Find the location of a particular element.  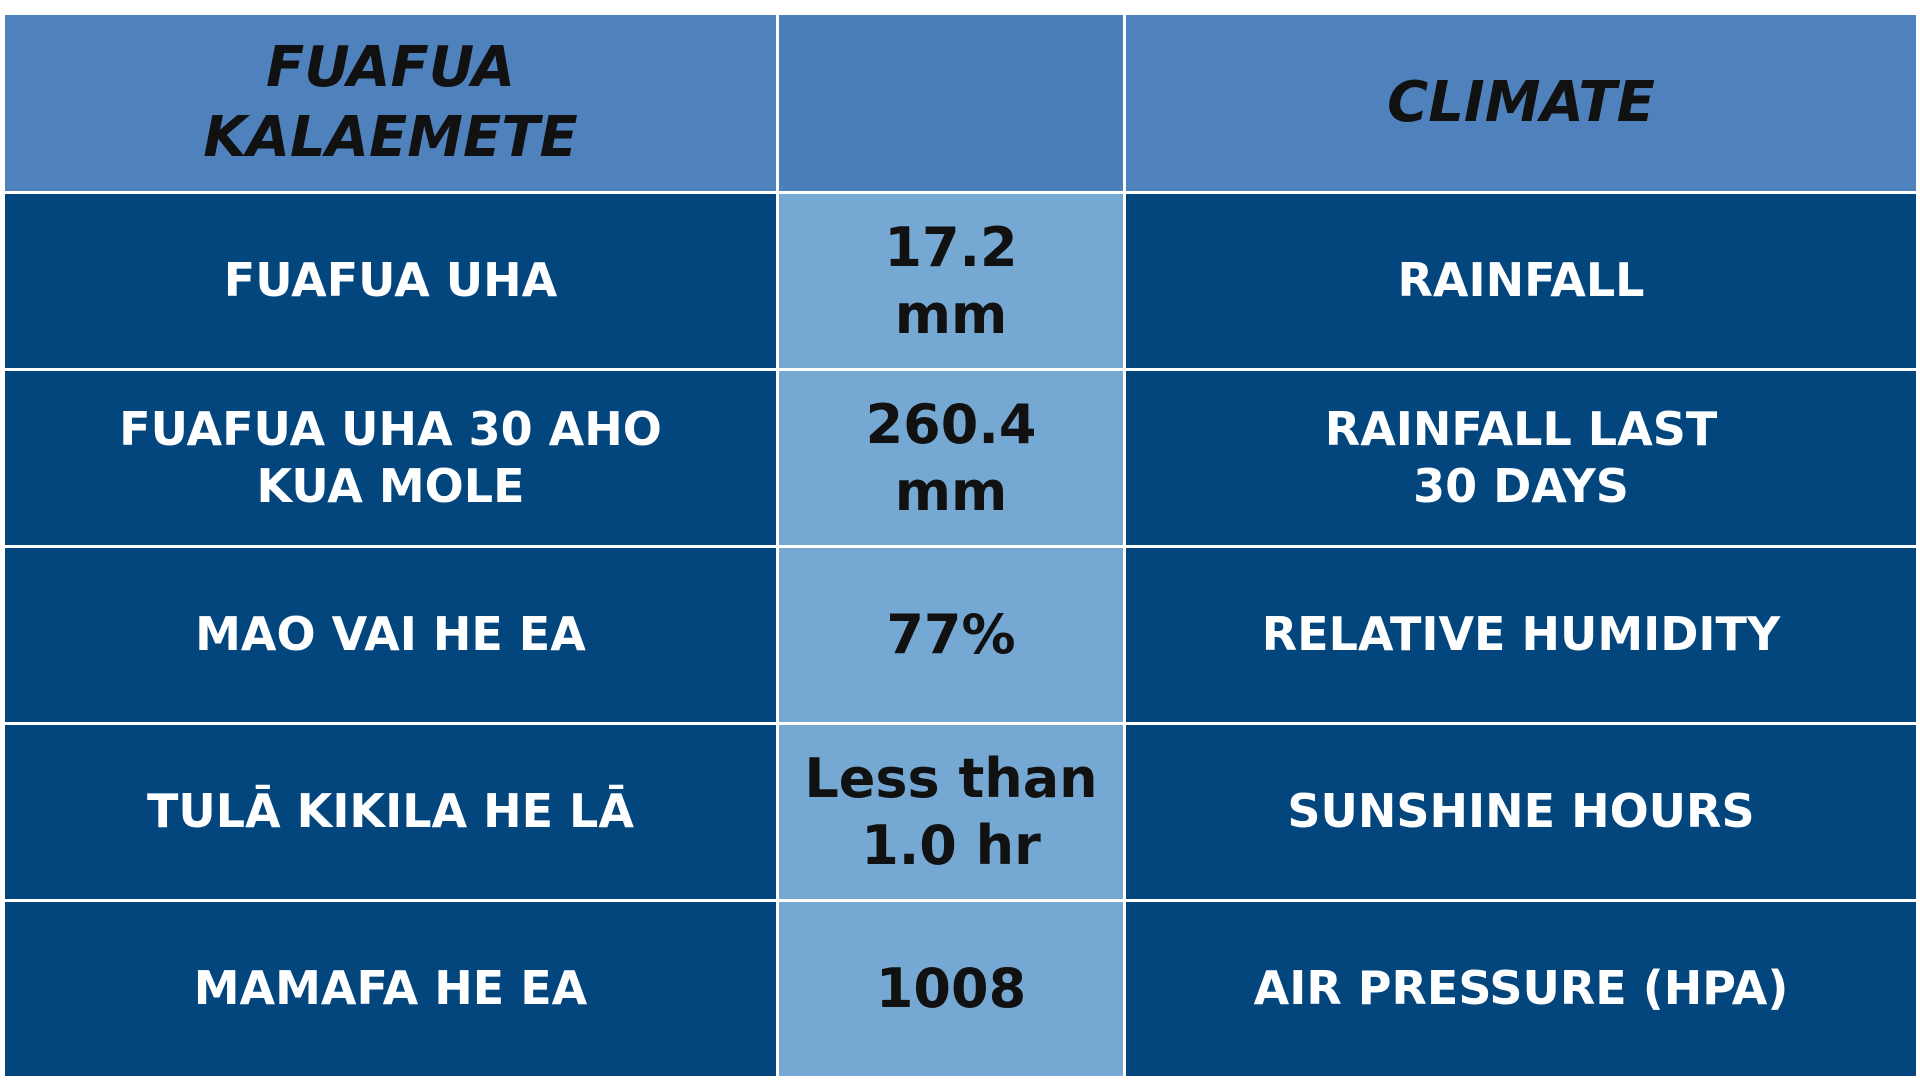

cell-line: FUAFUA UHA is located at coordinates (390, 280).